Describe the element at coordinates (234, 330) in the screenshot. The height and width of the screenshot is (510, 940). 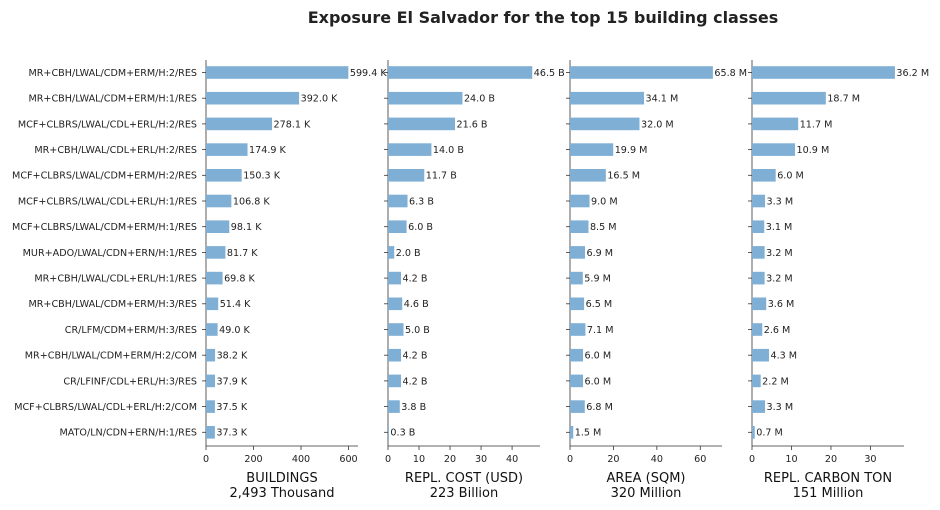
I see `bar-value-label: 49.0 K` at that location.